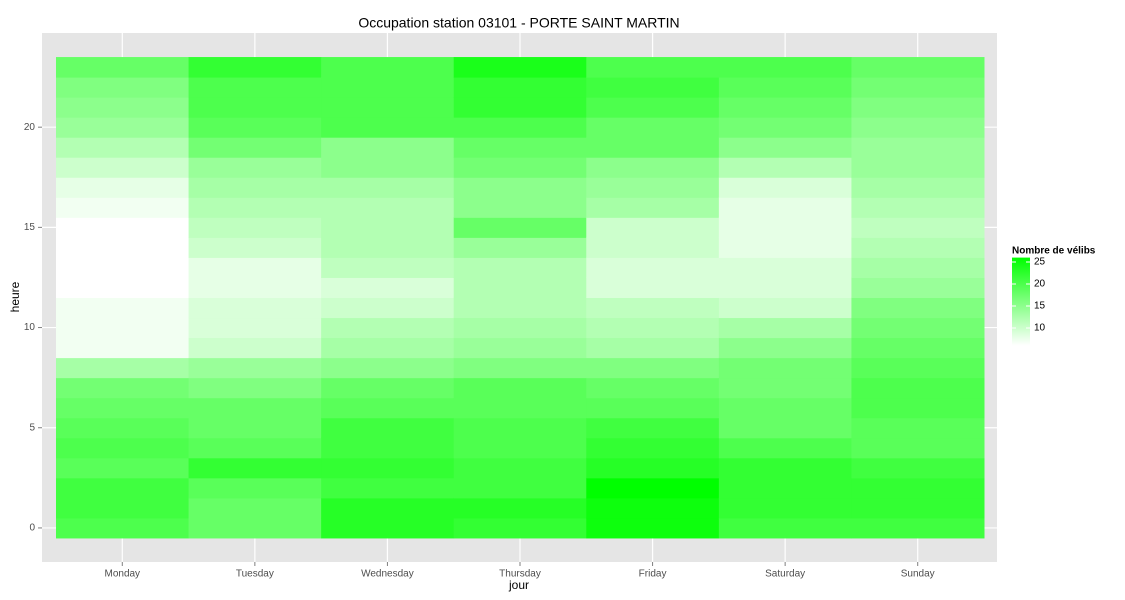  What do you see at coordinates (918, 574) in the screenshot?
I see `x-tick-label: Sunday` at bounding box center [918, 574].